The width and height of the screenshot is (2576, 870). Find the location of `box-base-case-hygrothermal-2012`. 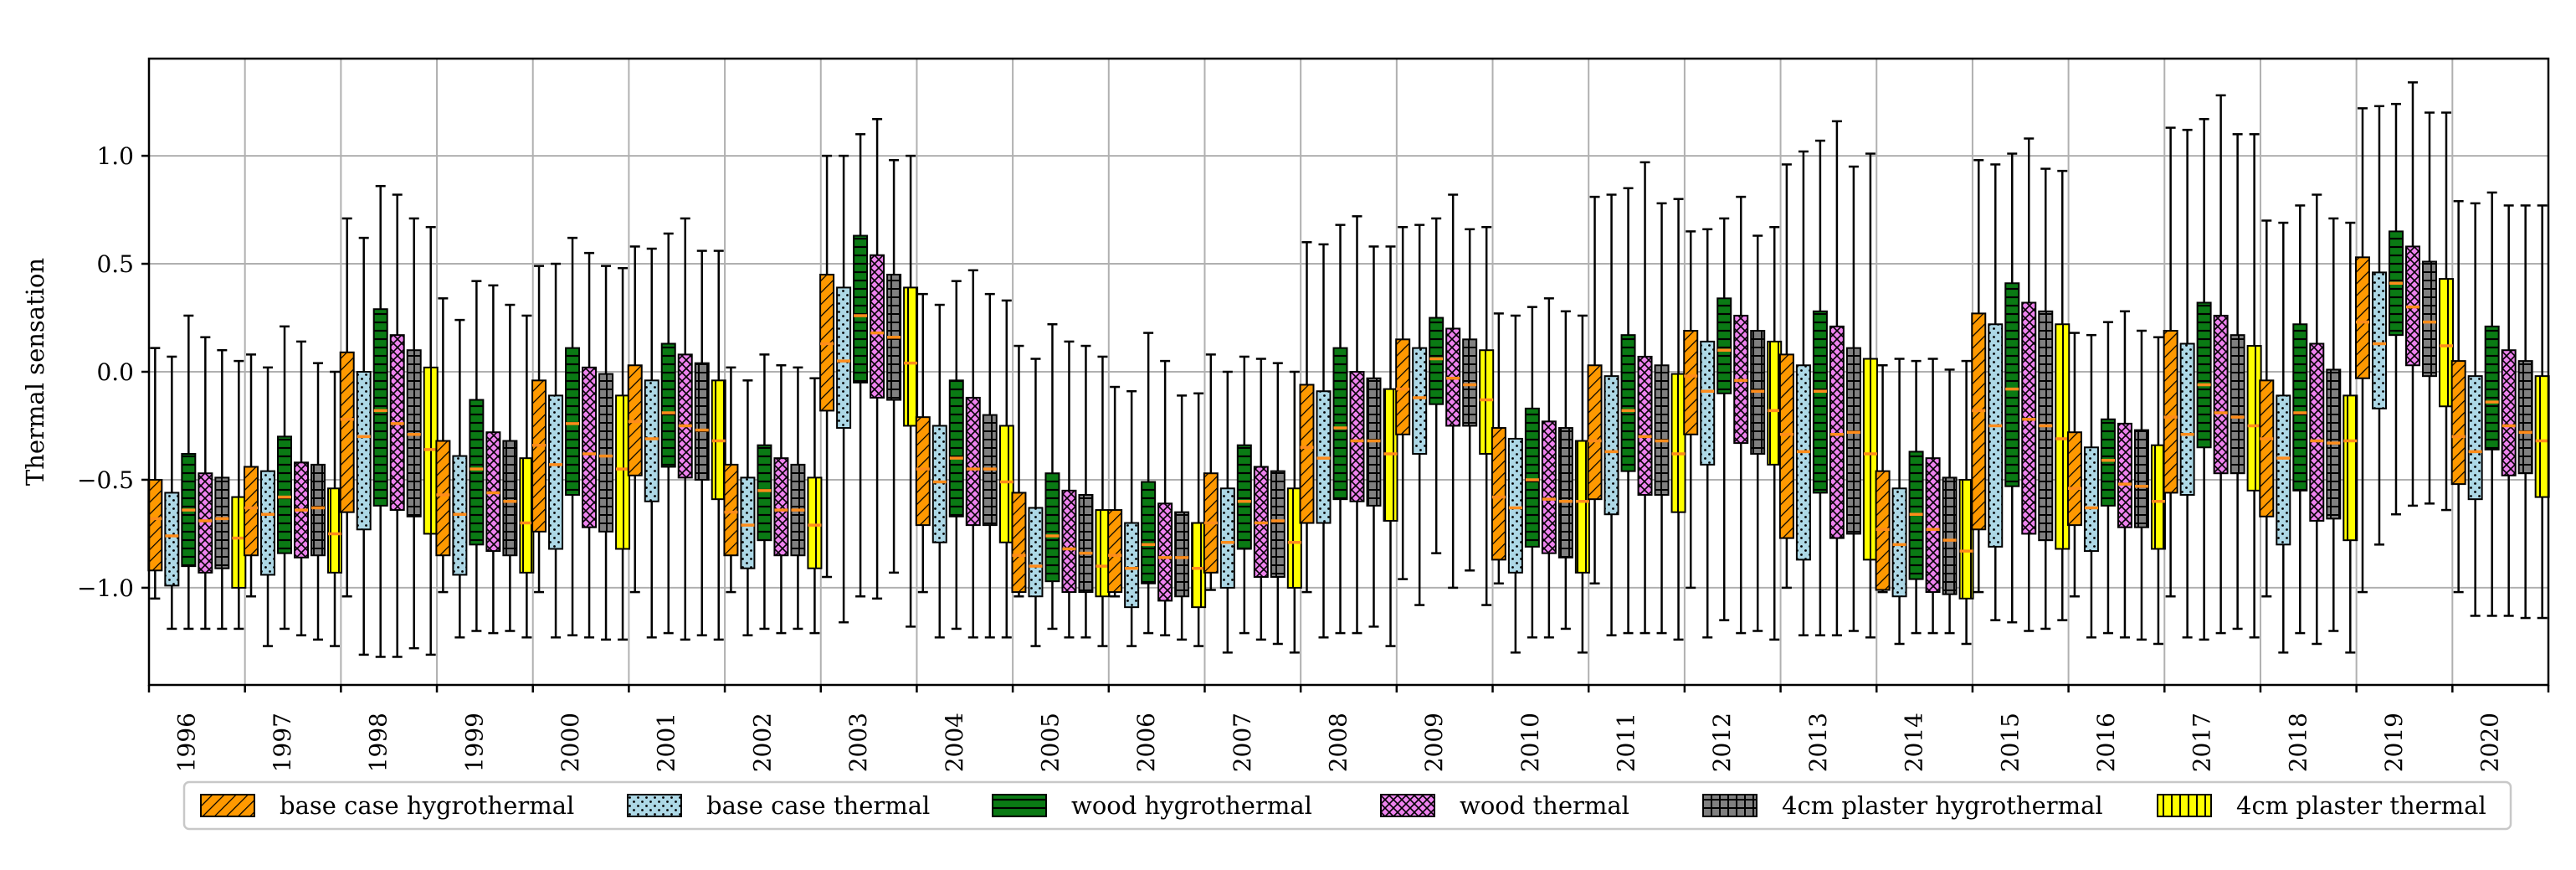

box-base-case-hygrothermal-2012 is located at coordinates (1691, 382).